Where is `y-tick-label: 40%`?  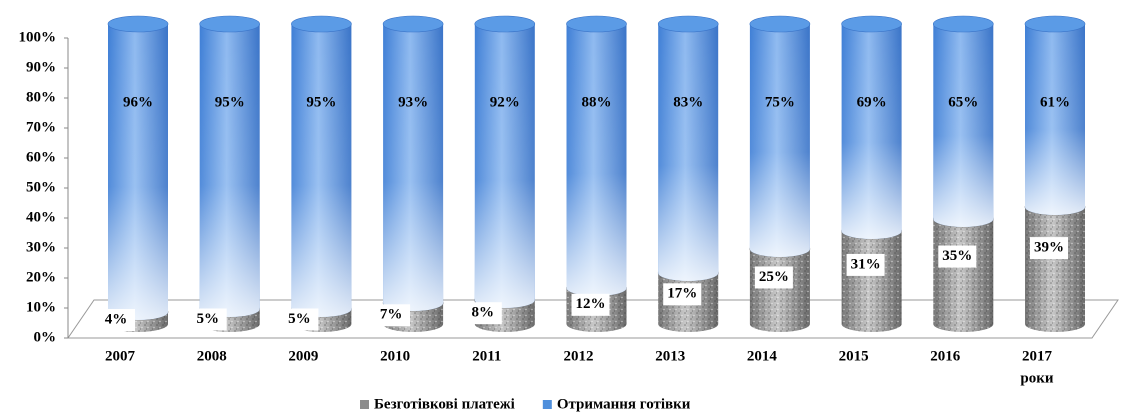
y-tick-label: 40% is located at coordinates (41, 217).